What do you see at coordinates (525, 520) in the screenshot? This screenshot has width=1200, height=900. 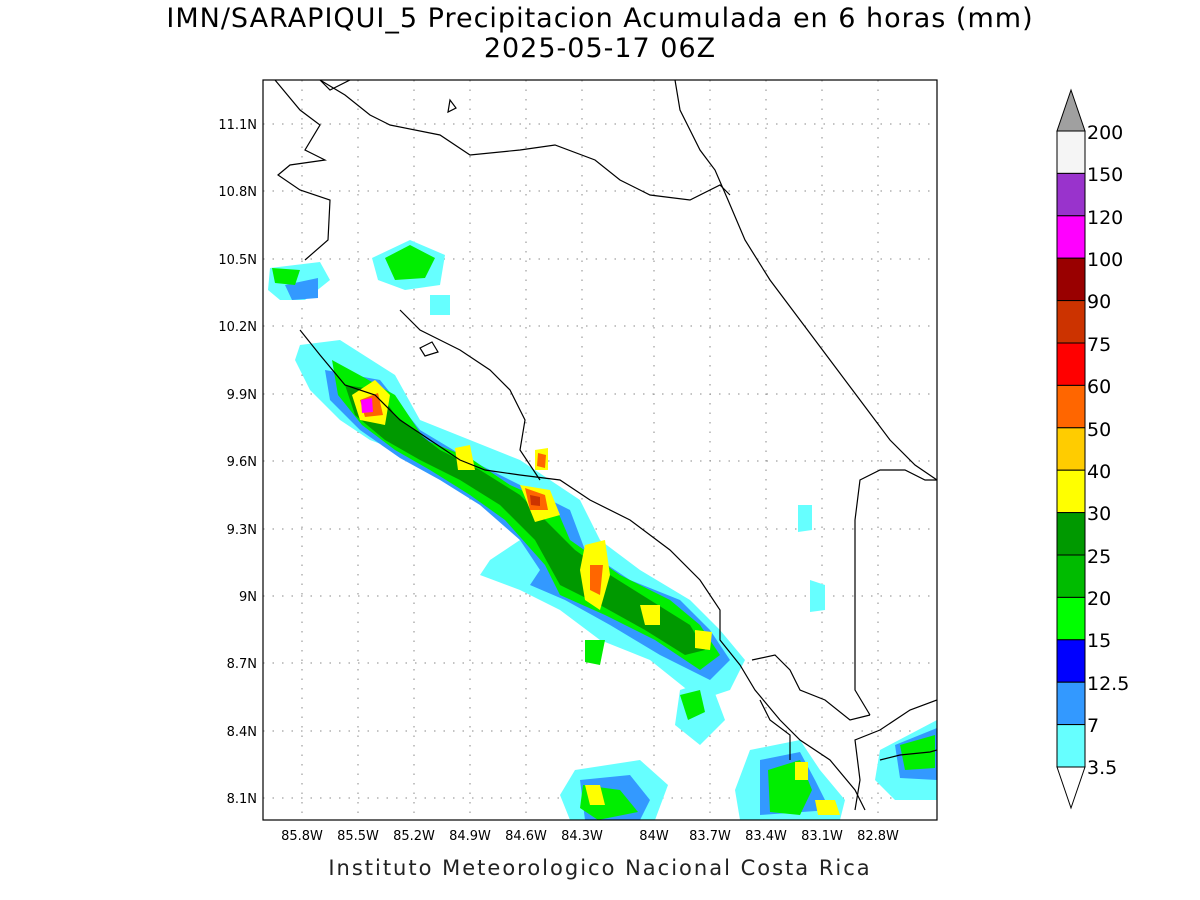 I see `rain-dark-green` at bounding box center [525, 520].